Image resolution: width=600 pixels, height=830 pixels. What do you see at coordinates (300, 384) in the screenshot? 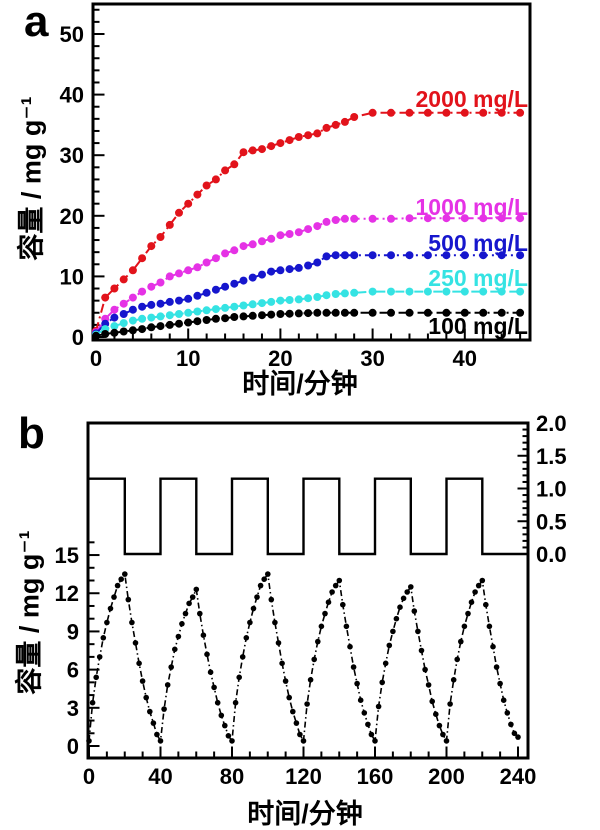
I see `panel-a-x-axis-title: 时间/分钟` at bounding box center [300, 384].